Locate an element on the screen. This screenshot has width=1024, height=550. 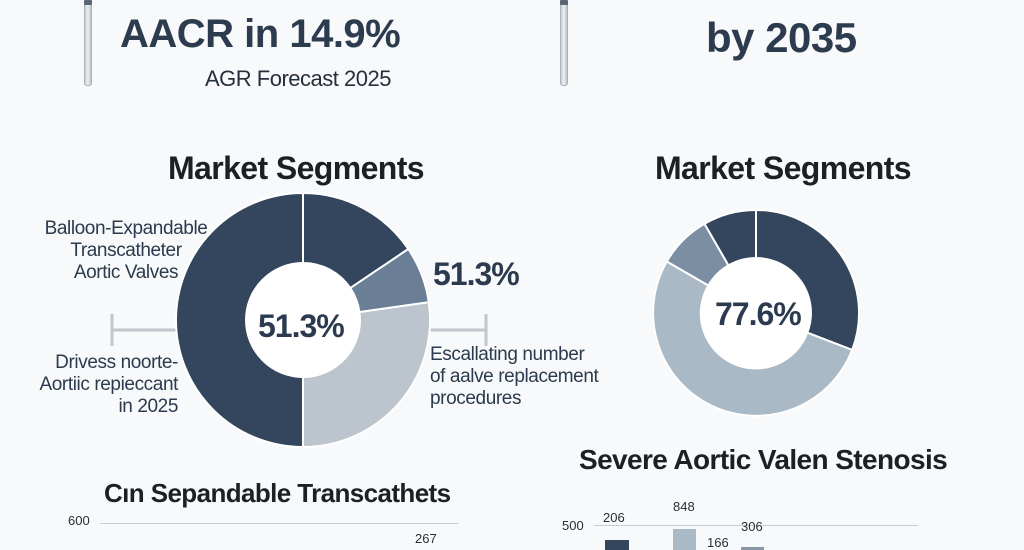
bottom-right-bar-value-1: 206 is located at coordinates (614, 517).